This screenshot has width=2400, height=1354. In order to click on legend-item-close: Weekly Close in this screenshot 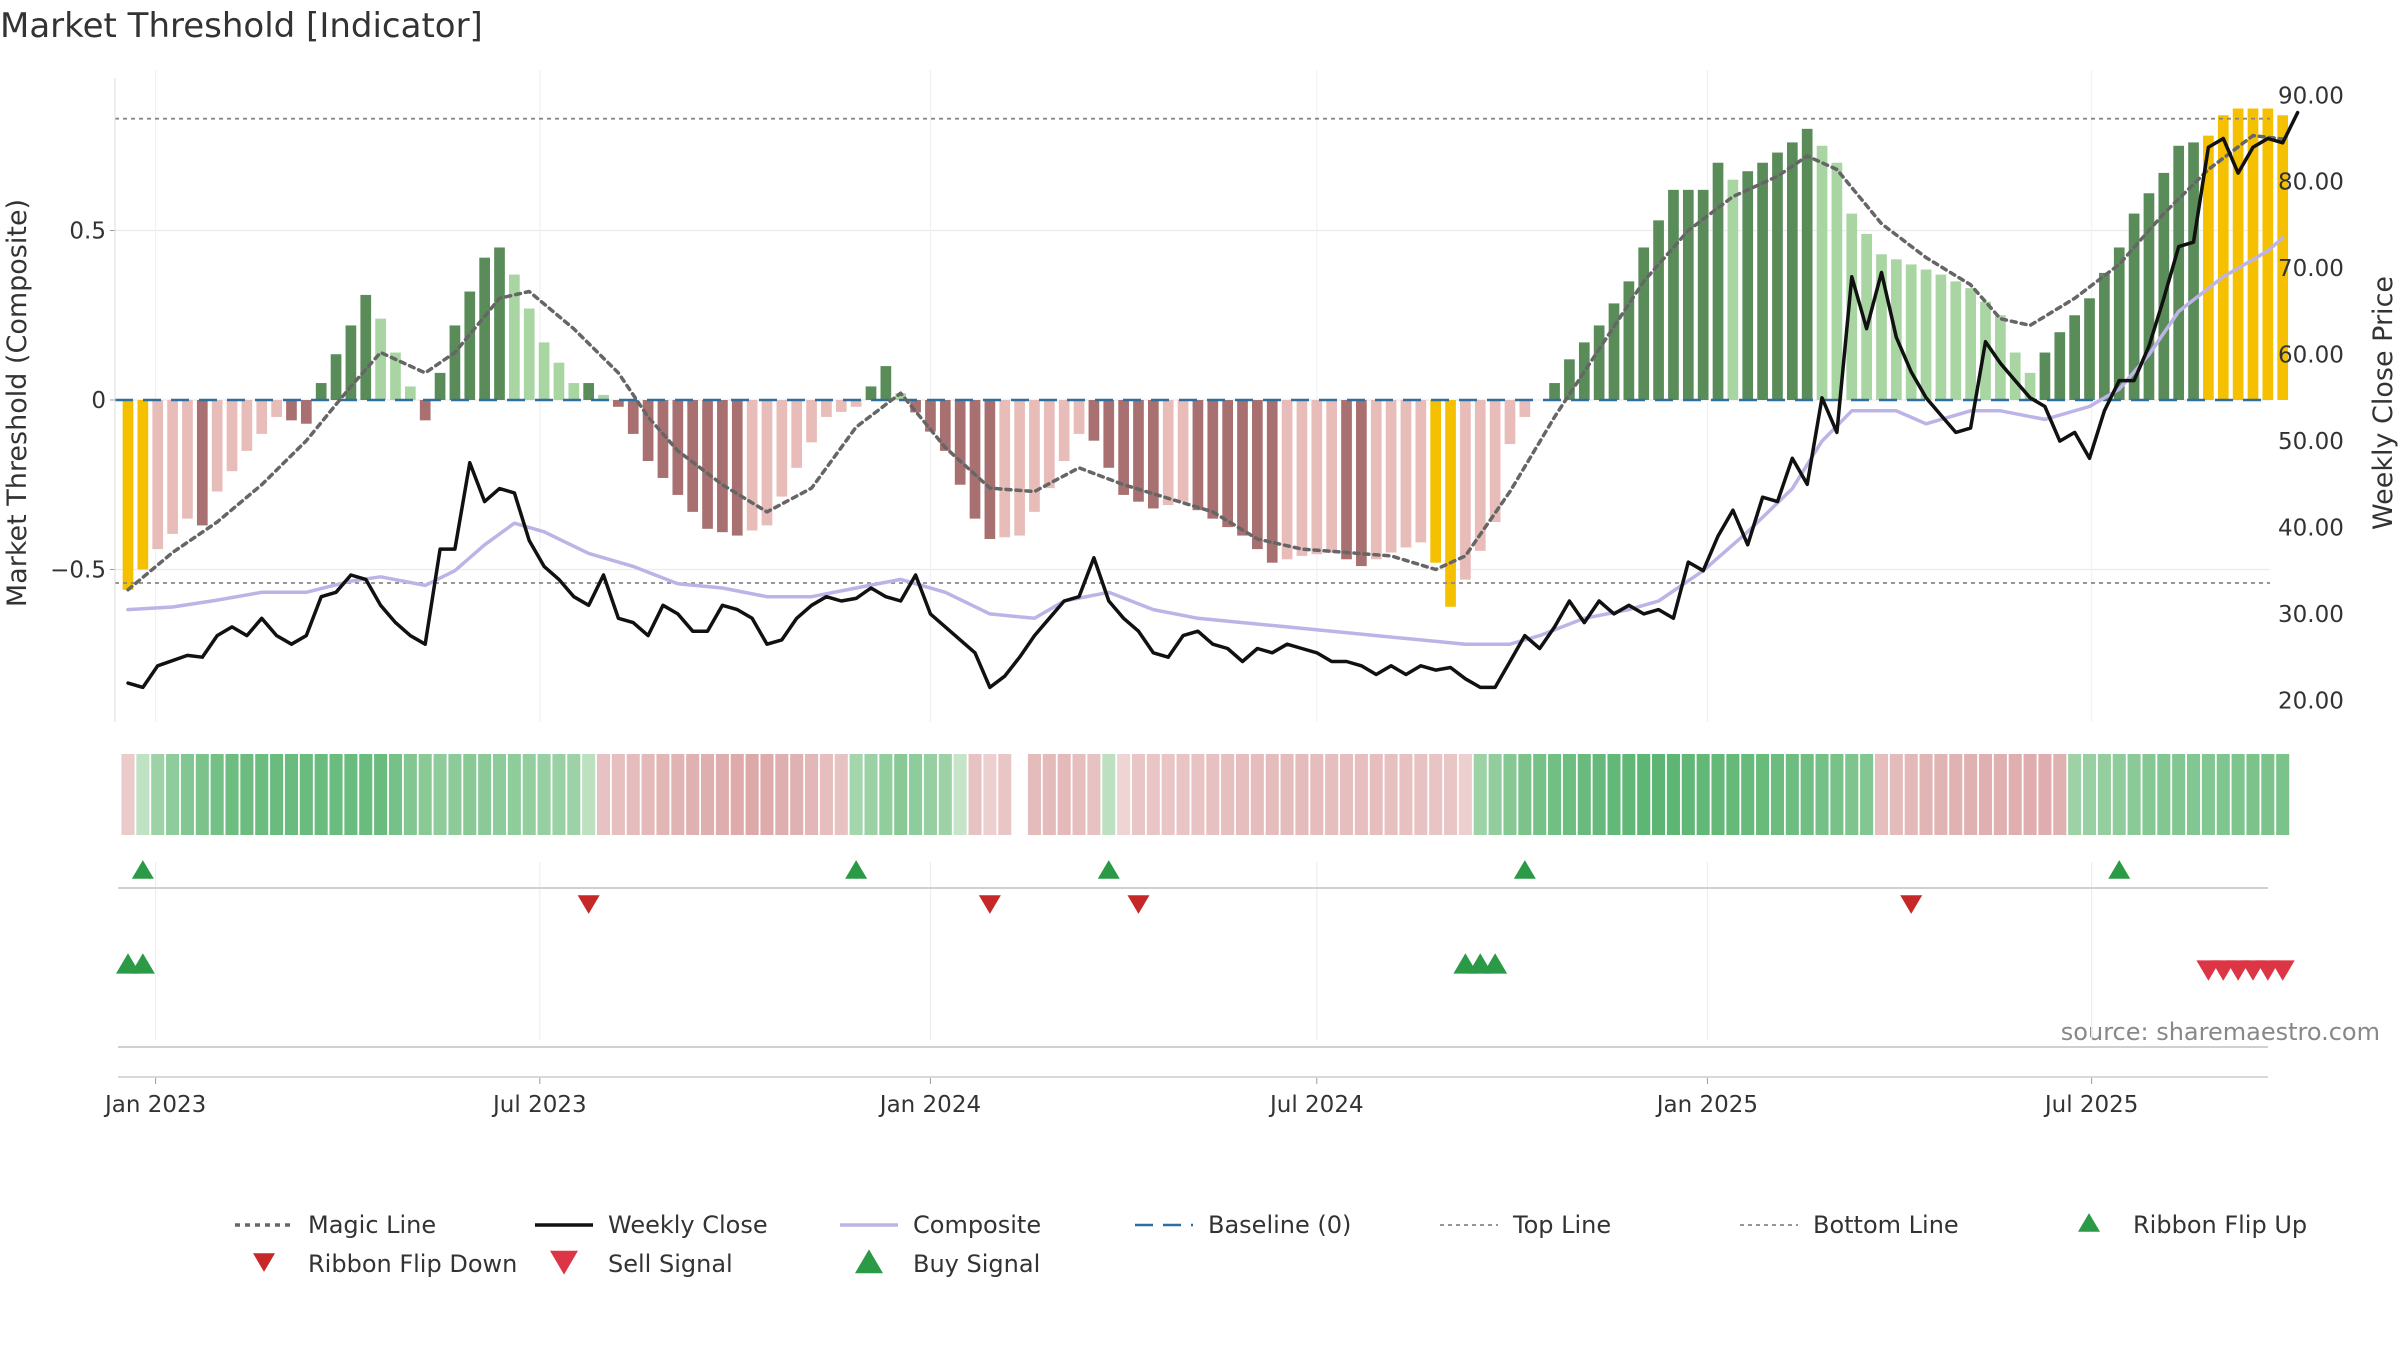, I will do `click(651, 1225)`.